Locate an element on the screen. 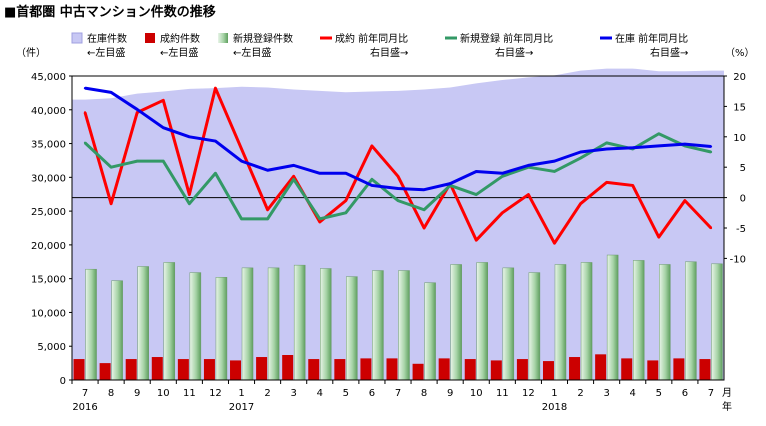 Image resolution: width=766 pixels, height=426 pixels. x-tick-label: 8 is located at coordinates (111, 393).